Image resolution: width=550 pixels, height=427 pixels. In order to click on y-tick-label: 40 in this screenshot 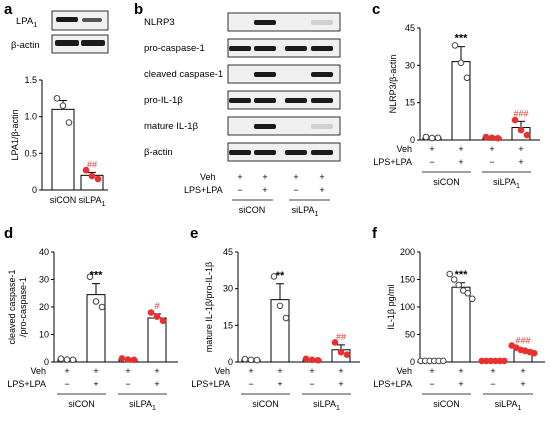, I will do `click(44, 252)`.